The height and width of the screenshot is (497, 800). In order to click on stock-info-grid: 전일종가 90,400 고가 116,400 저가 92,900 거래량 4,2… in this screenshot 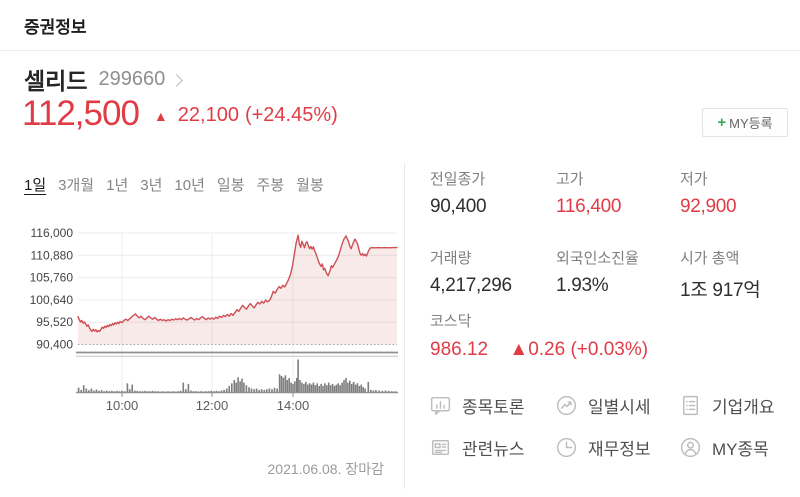, I will do `click(609, 235)`.